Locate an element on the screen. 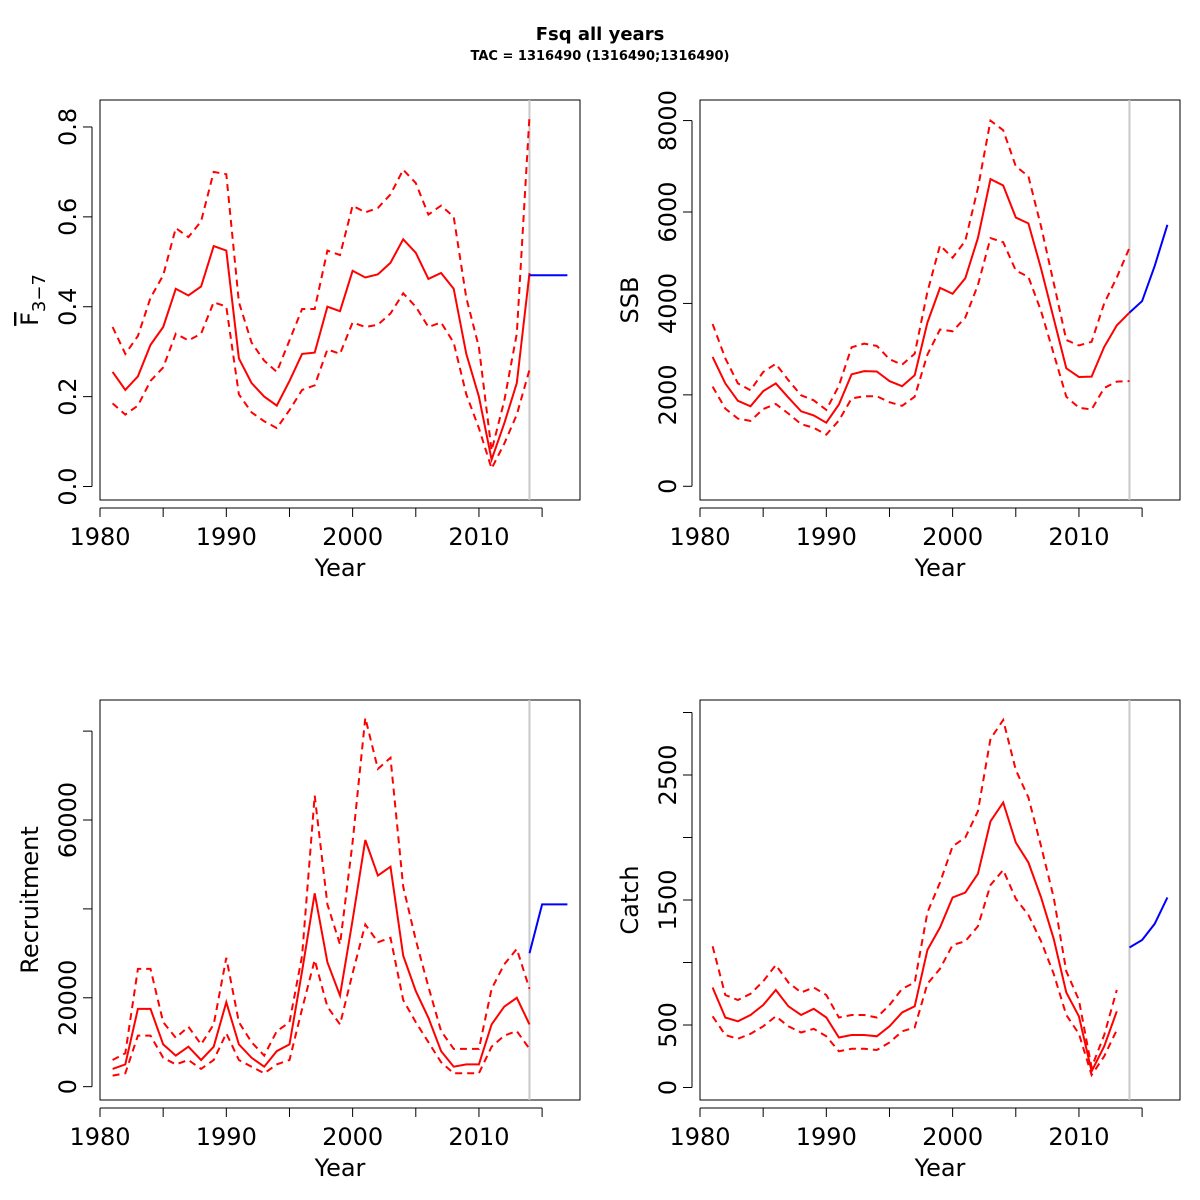 This screenshot has height=1200, width=1200. y-axis-title: F3−7 is located at coordinates (33, 300).